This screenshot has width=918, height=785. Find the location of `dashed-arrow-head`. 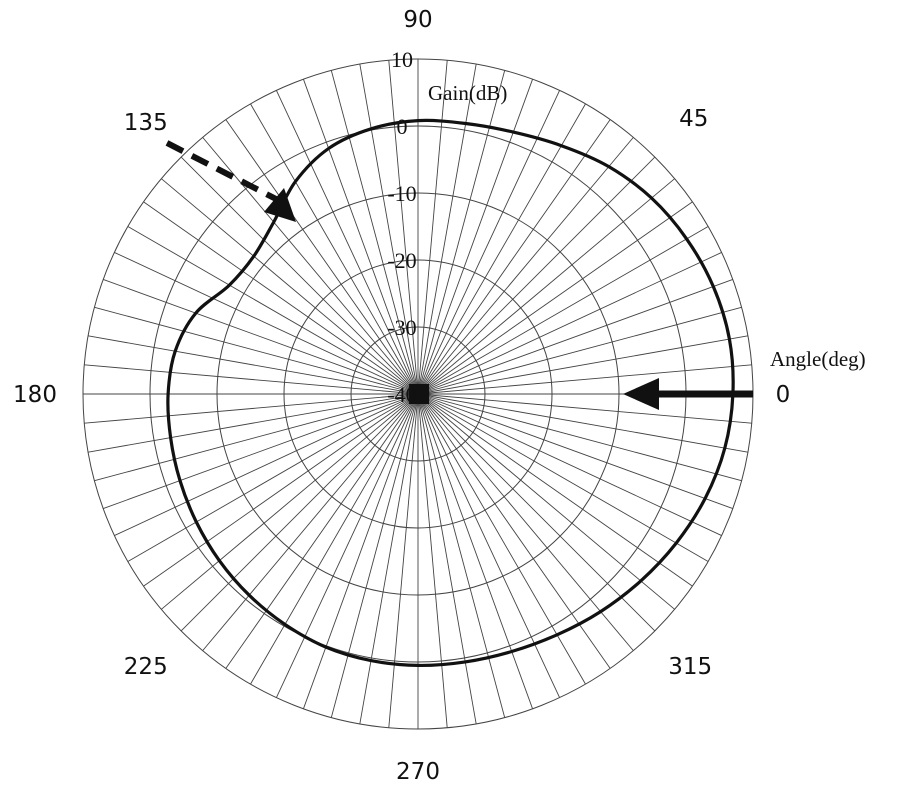

dashed-arrow-head is located at coordinates (280, 205).